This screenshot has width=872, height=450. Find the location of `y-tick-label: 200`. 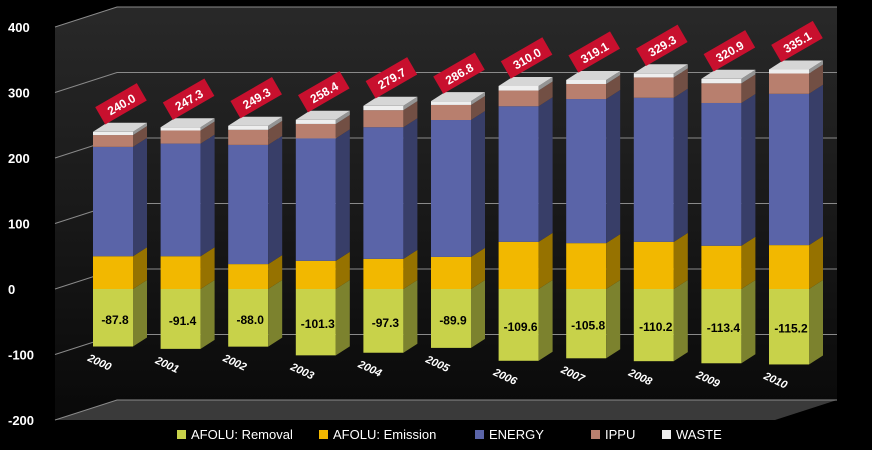

y-tick-label: 200 is located at coordinates (19, 158).